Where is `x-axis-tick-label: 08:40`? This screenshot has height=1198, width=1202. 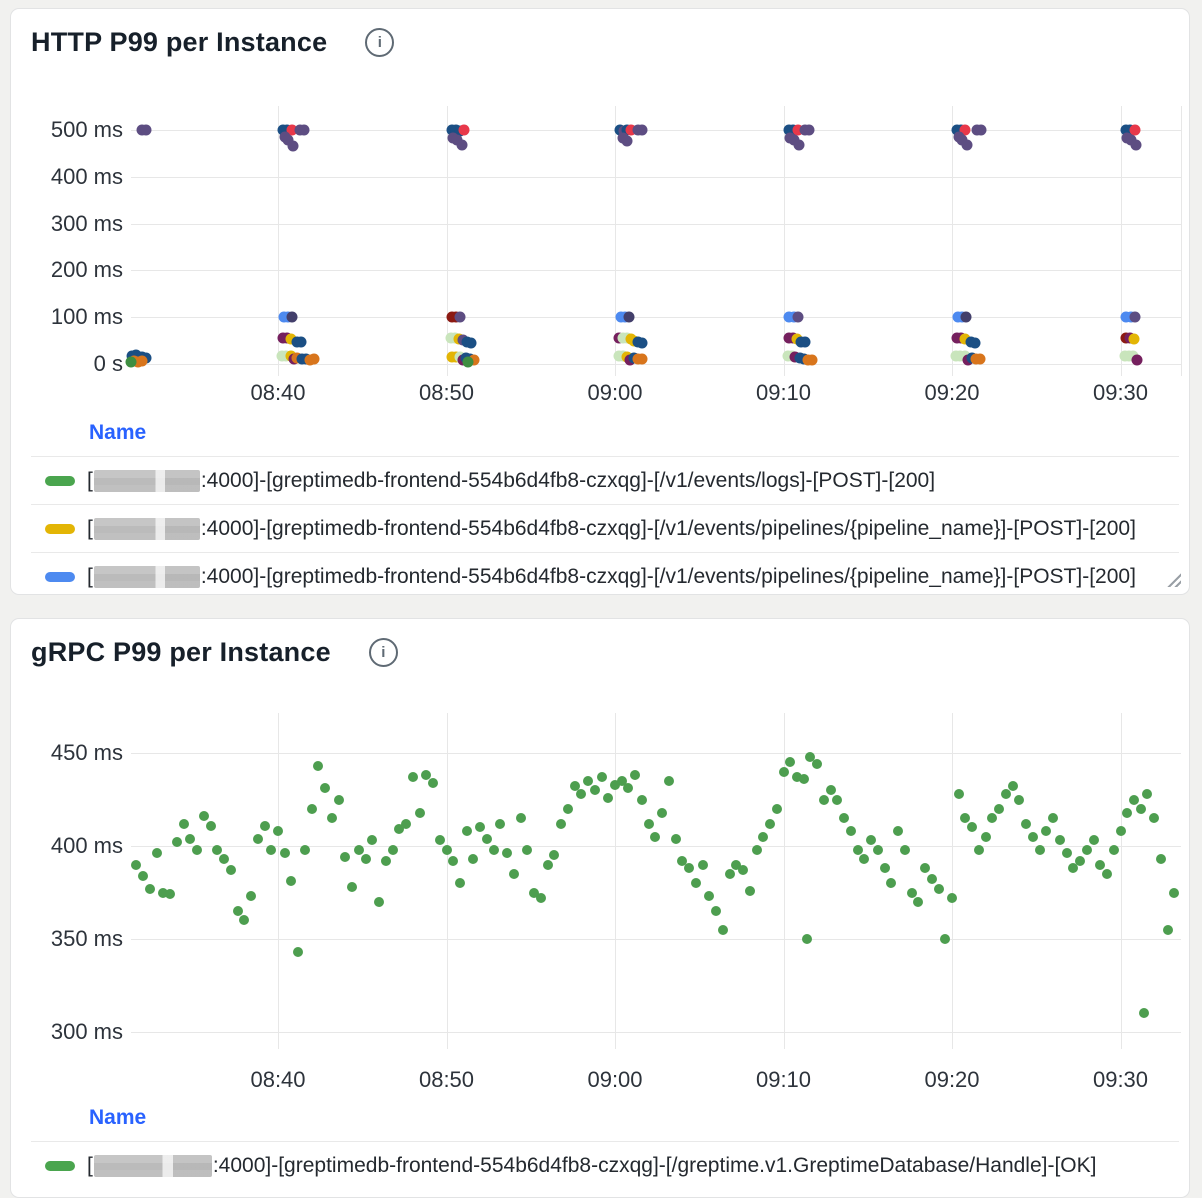
x-axis-tick-label: 08:40 is located at coordinates (278, 1079).